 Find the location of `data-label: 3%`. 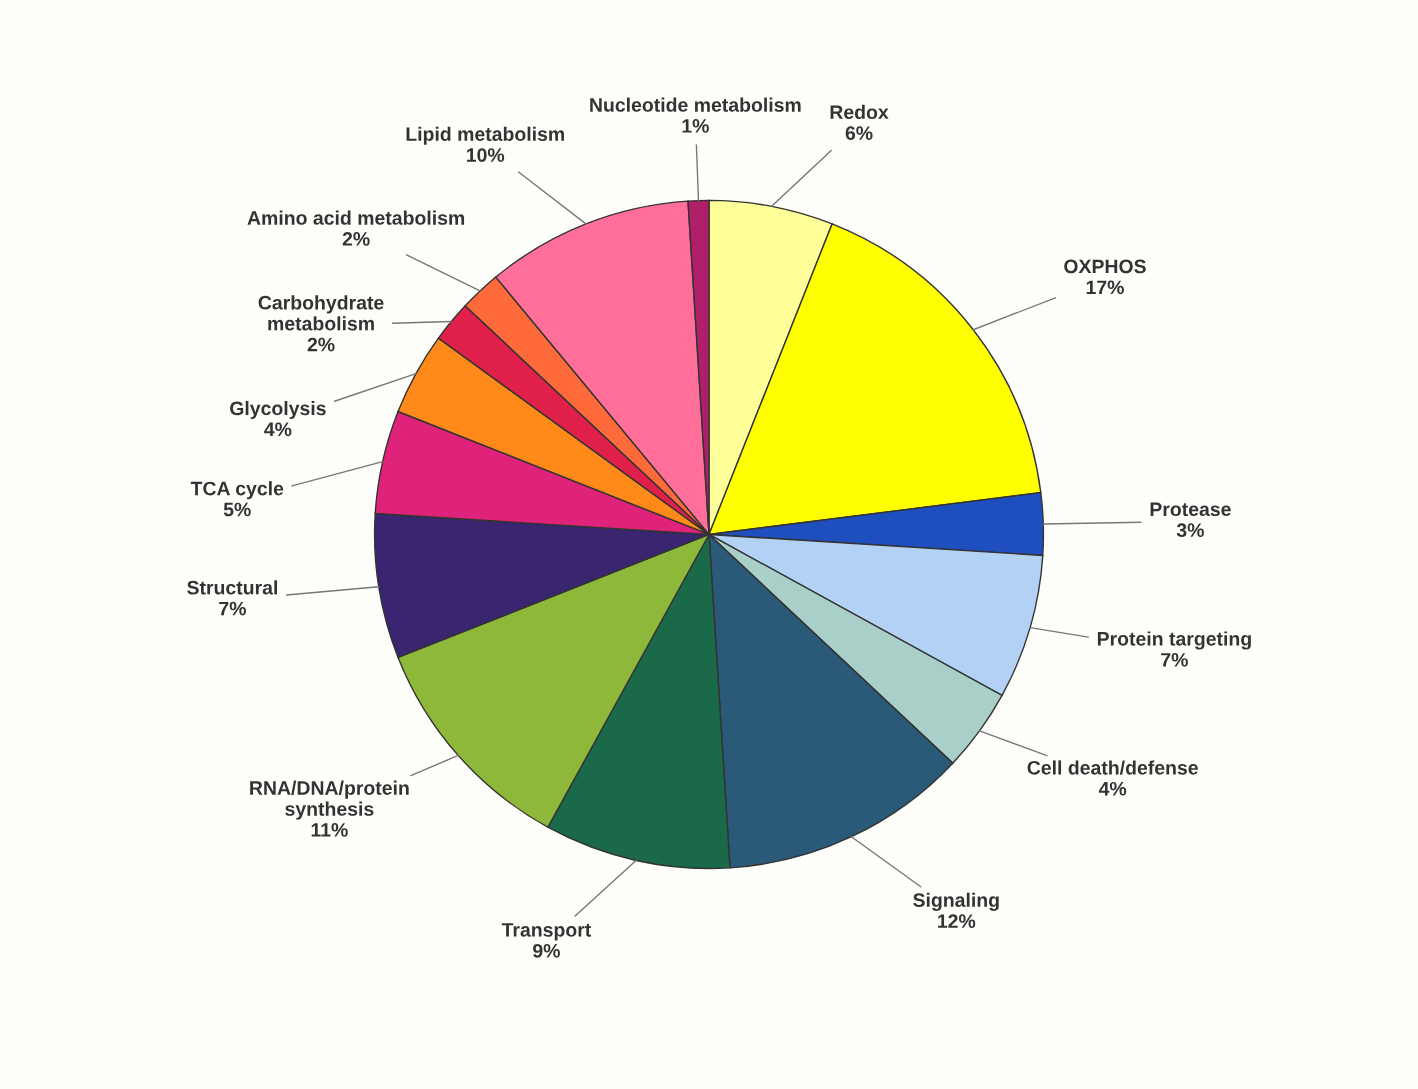

data-label: 3% is located at coordinates (1190, 530).